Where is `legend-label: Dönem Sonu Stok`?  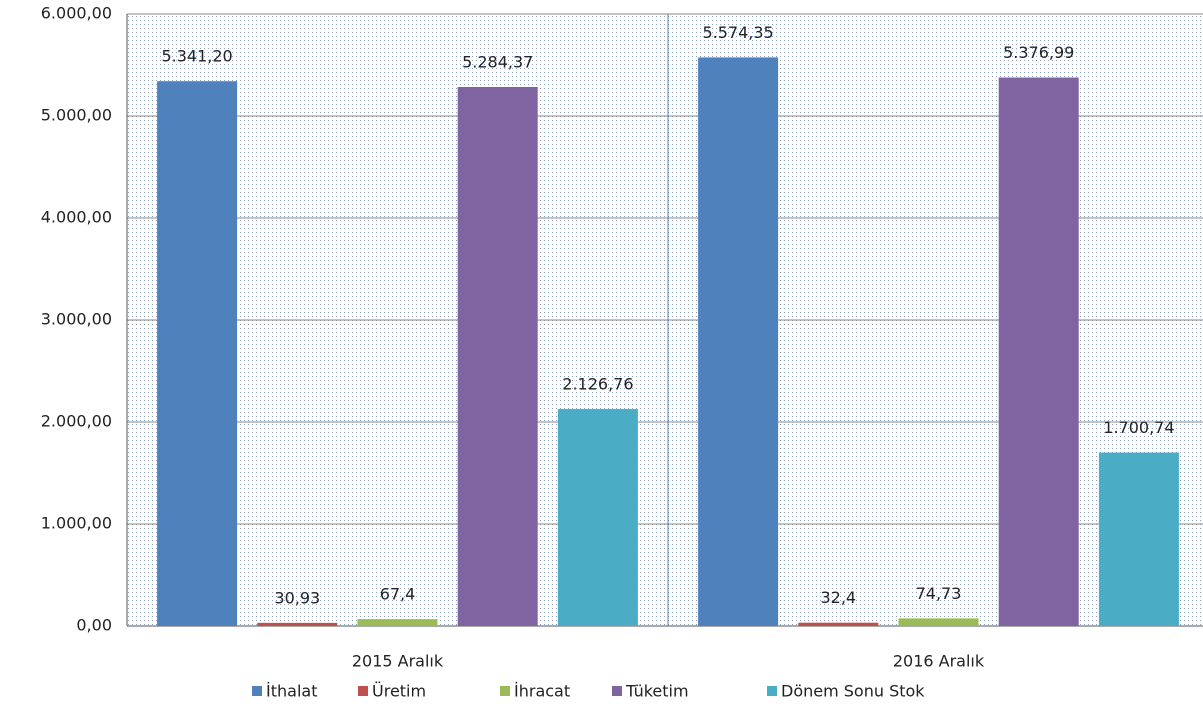
legend-label: Dönem Sonu Stok is located at coordinates (853, 691).